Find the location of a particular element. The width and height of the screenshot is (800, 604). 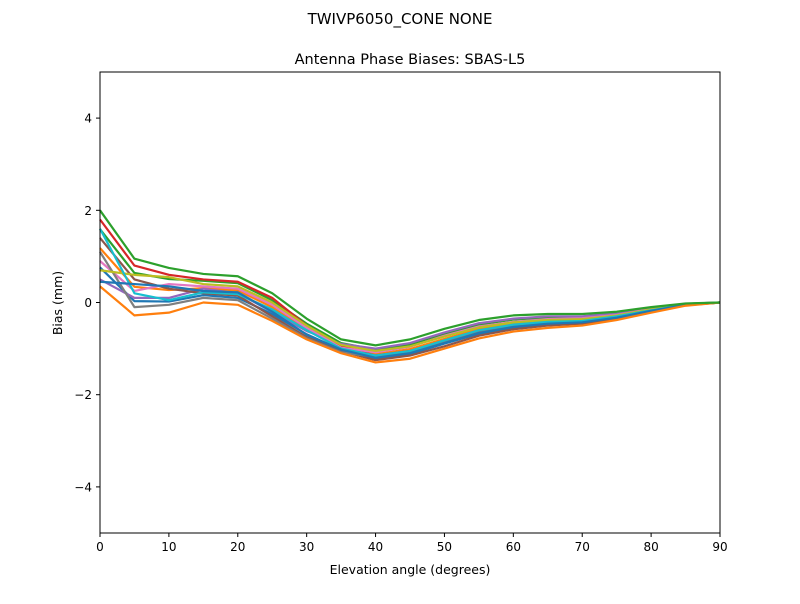

y-tick-label: 4 is located at coordinates (88, 119).